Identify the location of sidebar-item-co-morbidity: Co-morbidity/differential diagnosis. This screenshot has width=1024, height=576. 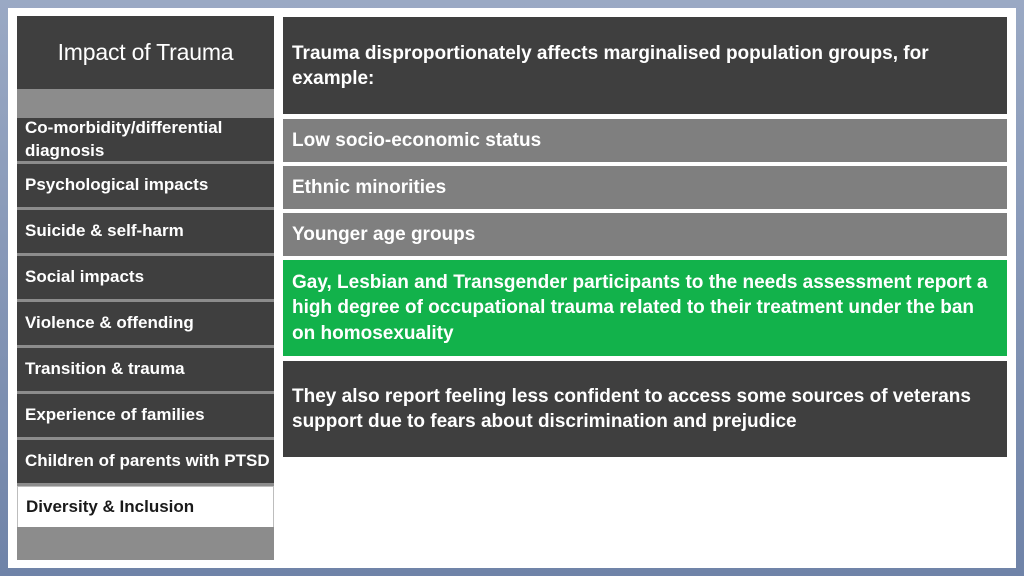
(145, 141).